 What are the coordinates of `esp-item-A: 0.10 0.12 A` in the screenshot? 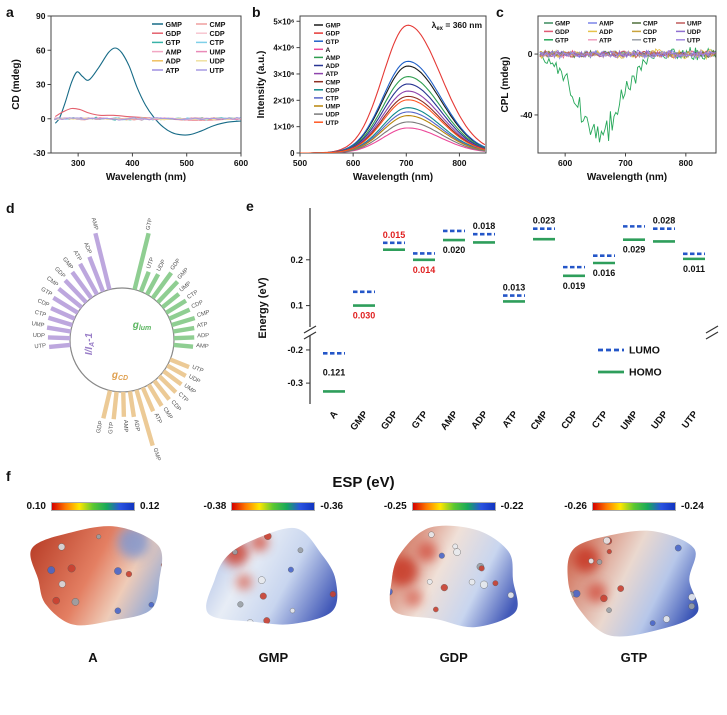 It's located at (93, 580).